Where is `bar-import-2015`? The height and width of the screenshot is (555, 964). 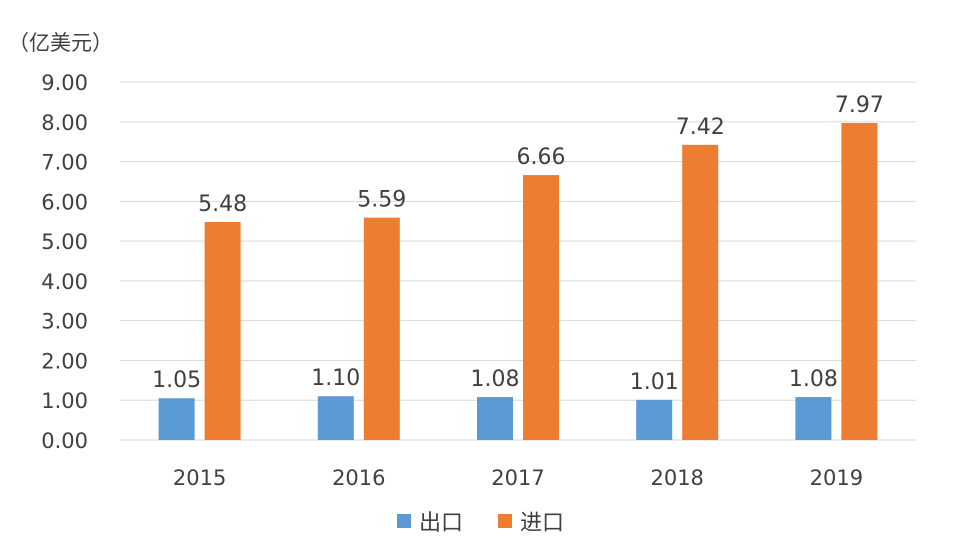 bar-import-2015 is located at coordinates (222, 331).